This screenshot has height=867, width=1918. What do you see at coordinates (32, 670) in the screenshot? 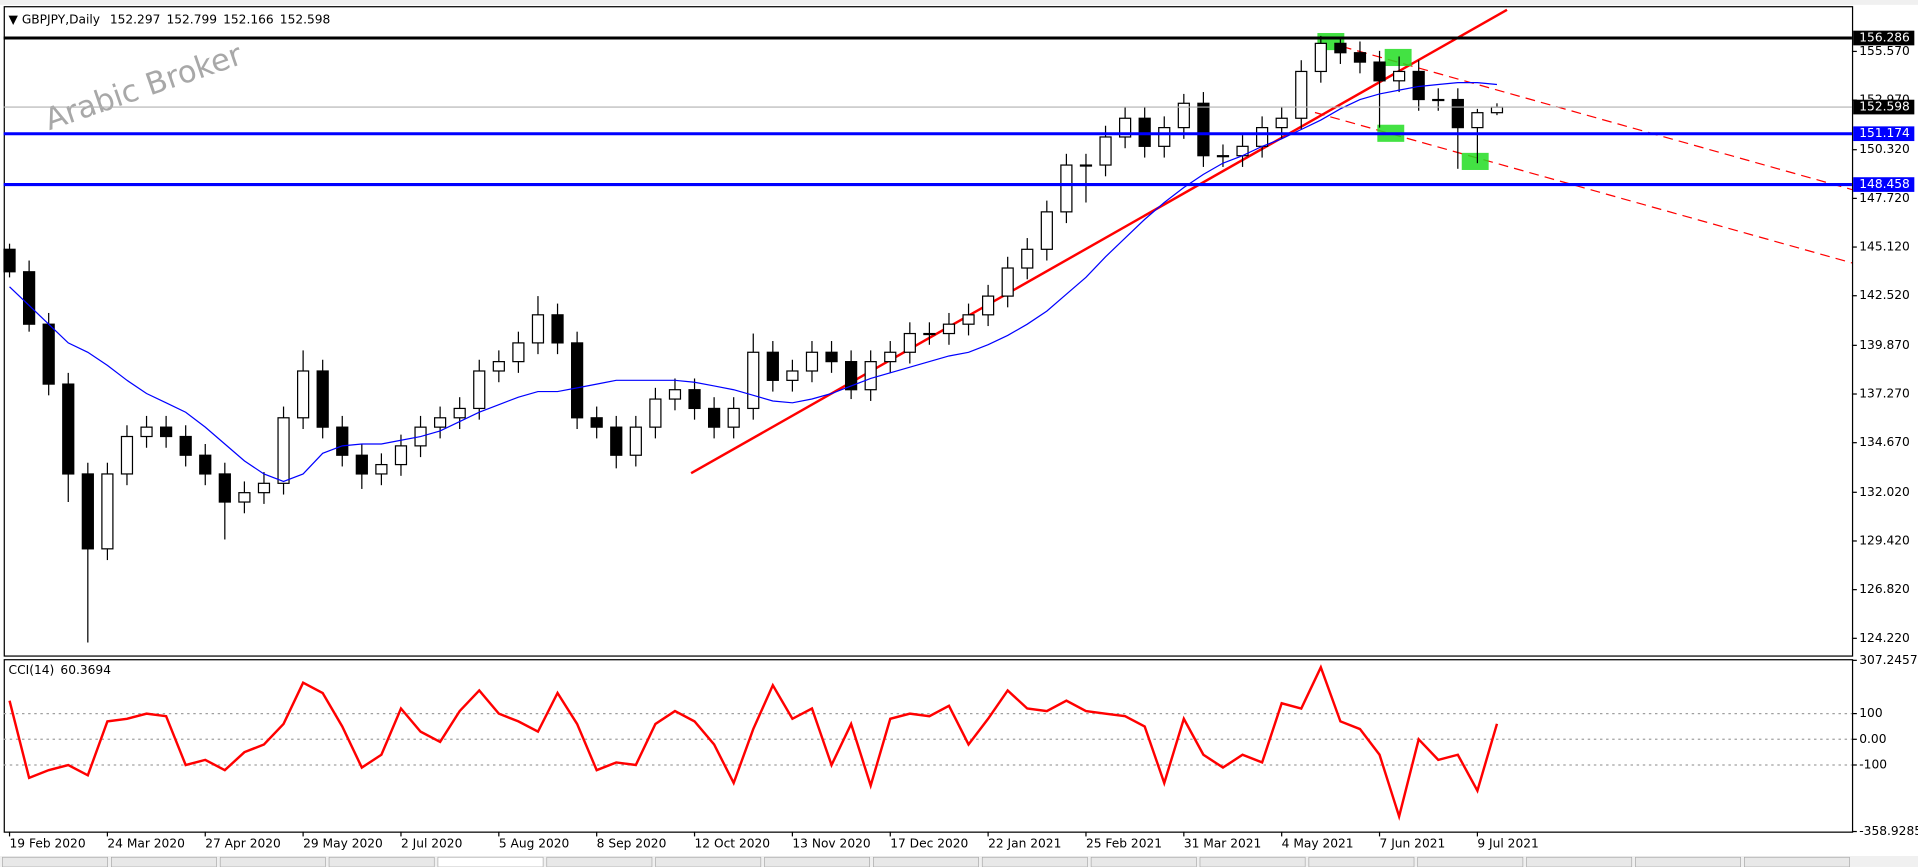
I see `indicator-title: CCI(14)` at bounding box center [32, 670].